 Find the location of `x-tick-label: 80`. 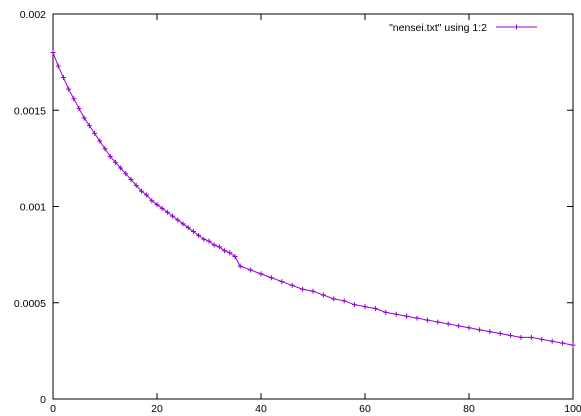

x-tick-label: 80 is located at coordinates (469, 409).